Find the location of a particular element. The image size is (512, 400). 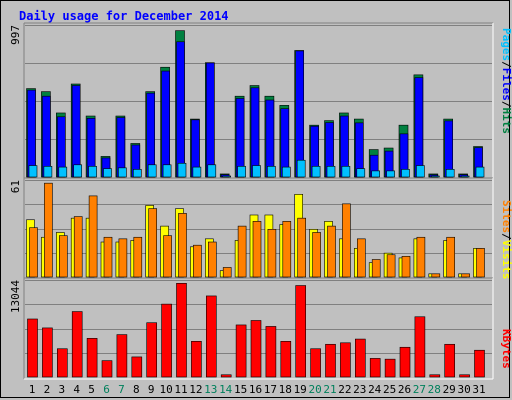

day-label-3: 3 is located at coordinates (61, 389).